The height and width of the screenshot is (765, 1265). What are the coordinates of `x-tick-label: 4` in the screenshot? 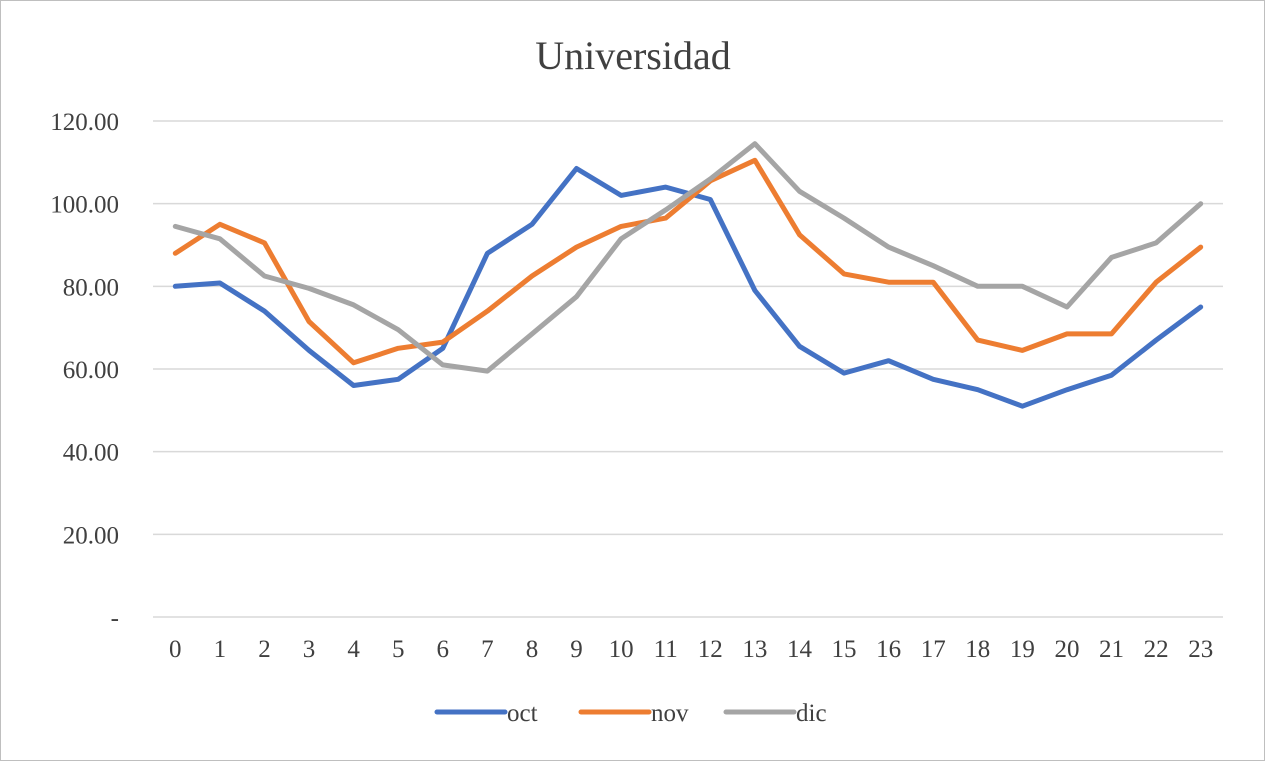 It's located at (353, 649).